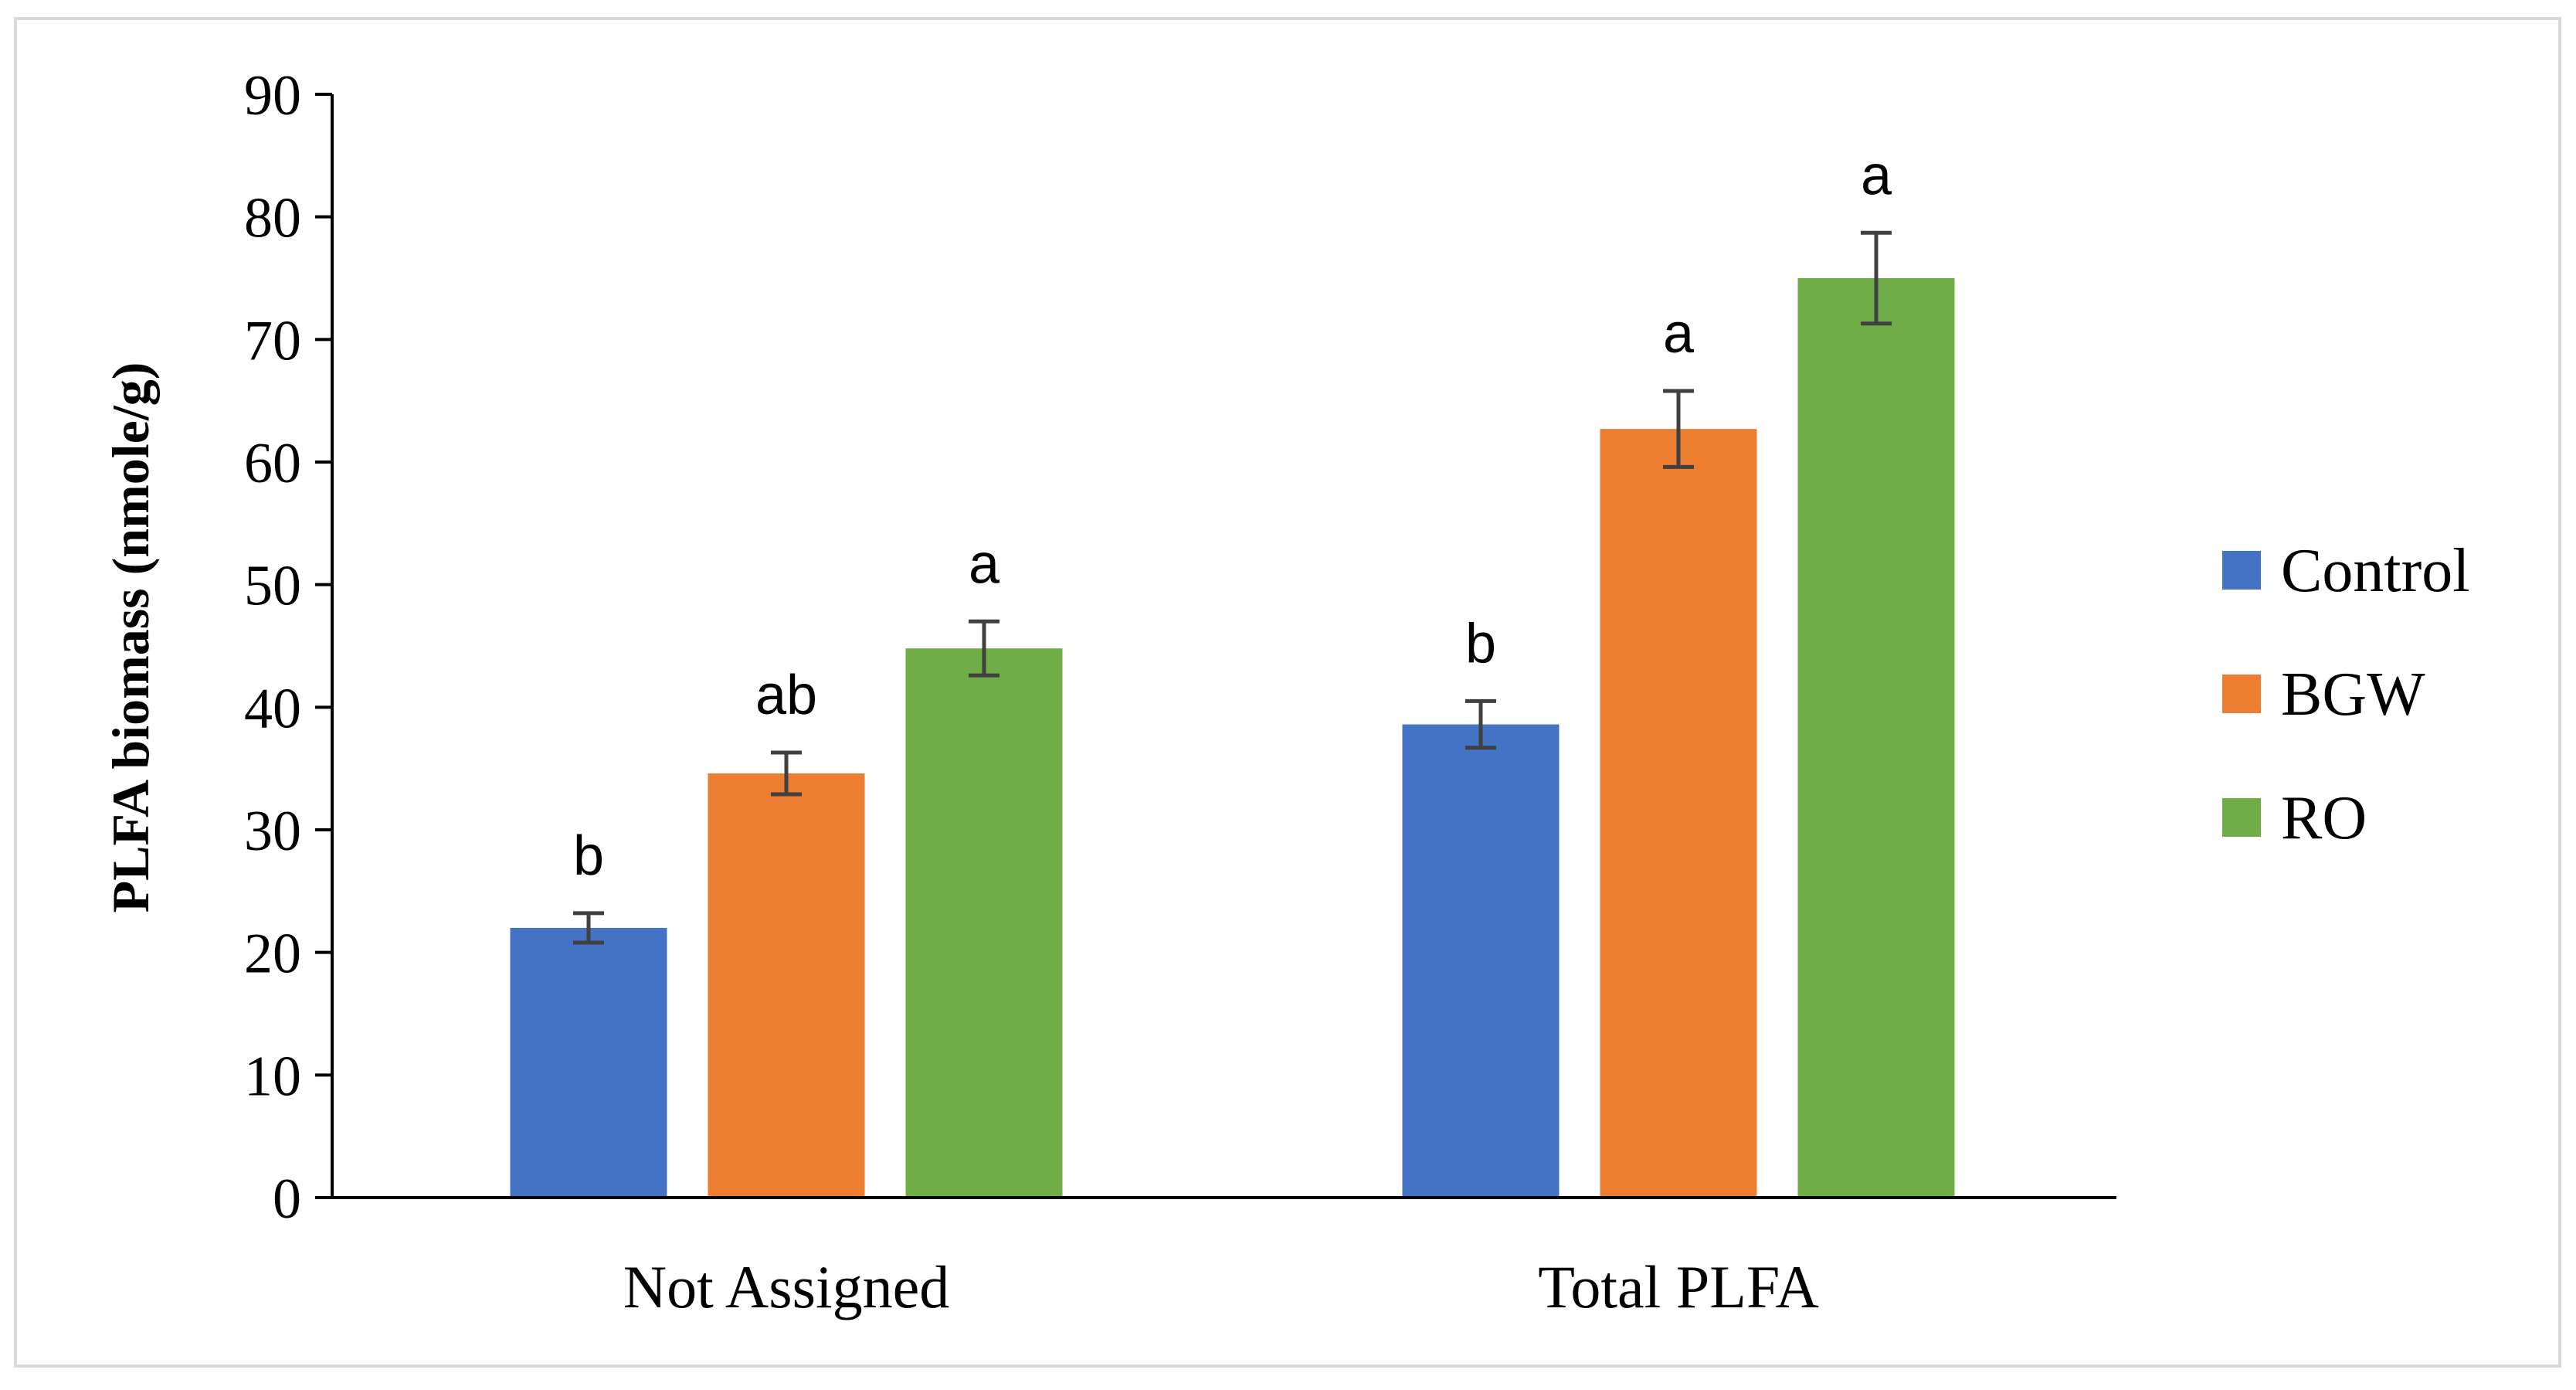 Image resolution: width=2576 pixels, height=1390 pixels. I want to click on legend: Control BGW RO, so click(2345, 694).